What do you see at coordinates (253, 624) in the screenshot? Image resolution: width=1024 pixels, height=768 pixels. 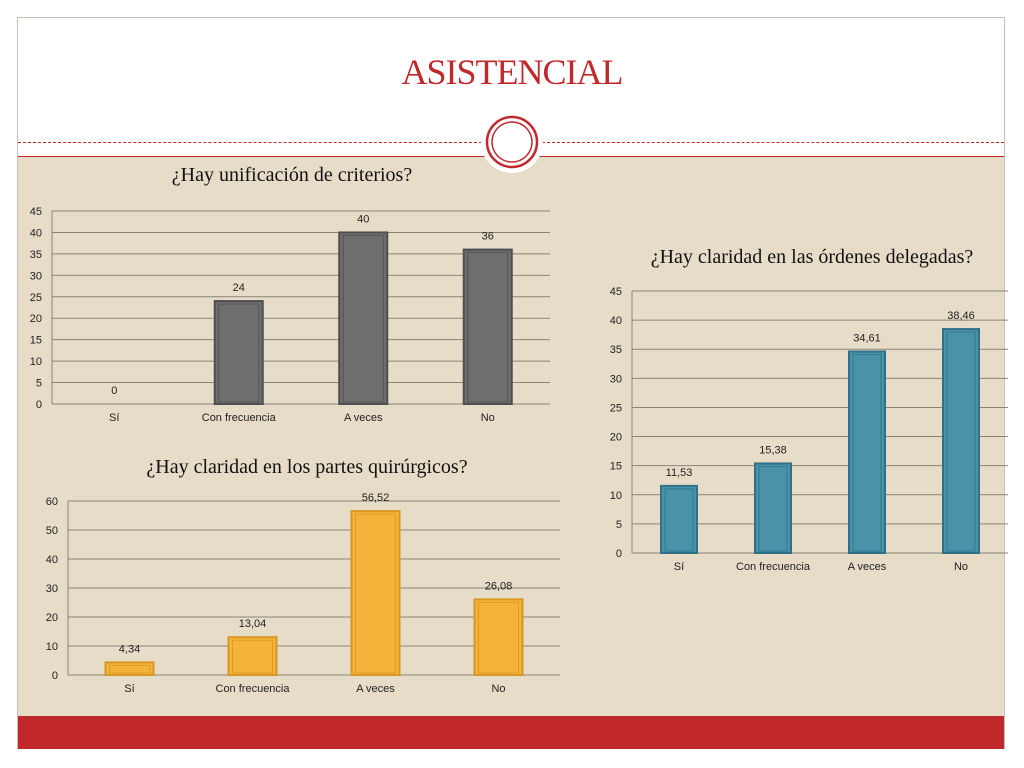 I see `data-label: 13,04` at bounding box center [253, 624].